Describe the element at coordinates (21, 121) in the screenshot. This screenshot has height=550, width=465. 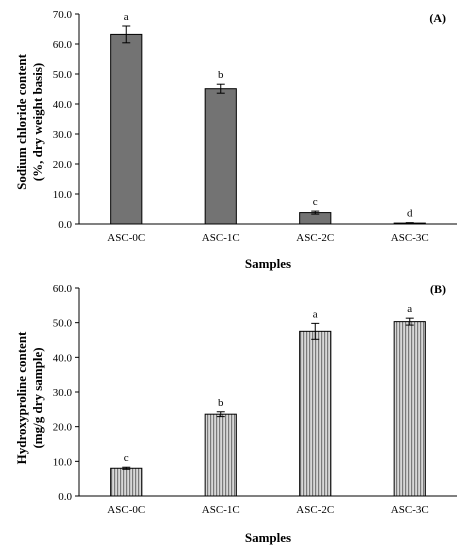
I see `y-axis-title-a-line-1: Sodium chloride content` at that location.